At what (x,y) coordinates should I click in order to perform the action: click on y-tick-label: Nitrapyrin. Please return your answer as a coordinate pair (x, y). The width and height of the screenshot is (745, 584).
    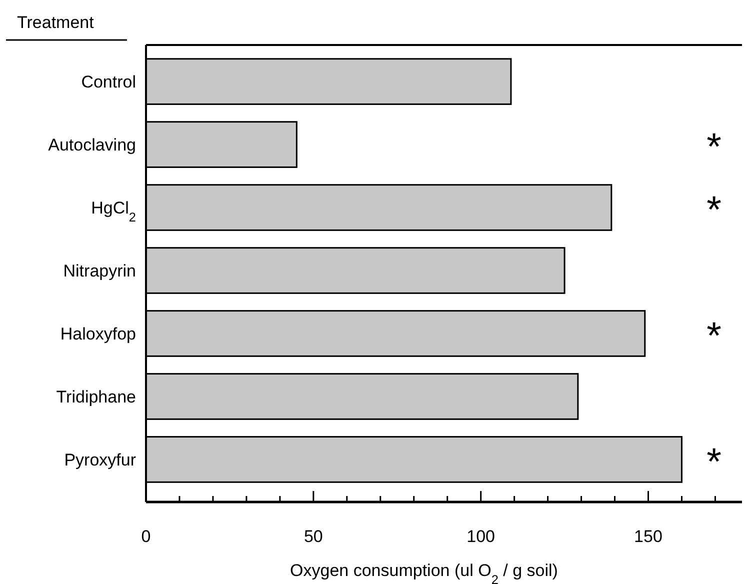
    Looking at the image, I should click on (99, 271).